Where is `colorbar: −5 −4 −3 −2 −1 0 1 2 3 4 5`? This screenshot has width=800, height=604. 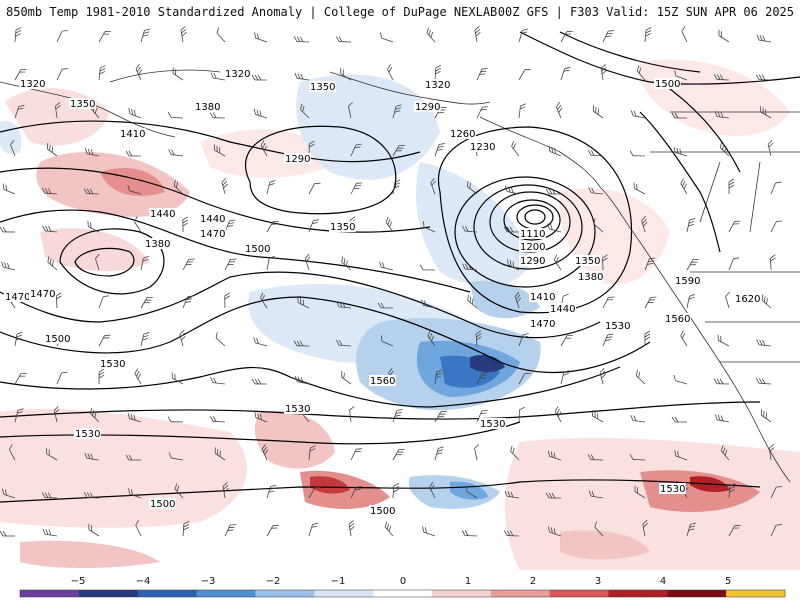 colorbar: −5 −4 −3 −2 −1 0 1 2 3 4 5 is located at coordinates (400, 585).